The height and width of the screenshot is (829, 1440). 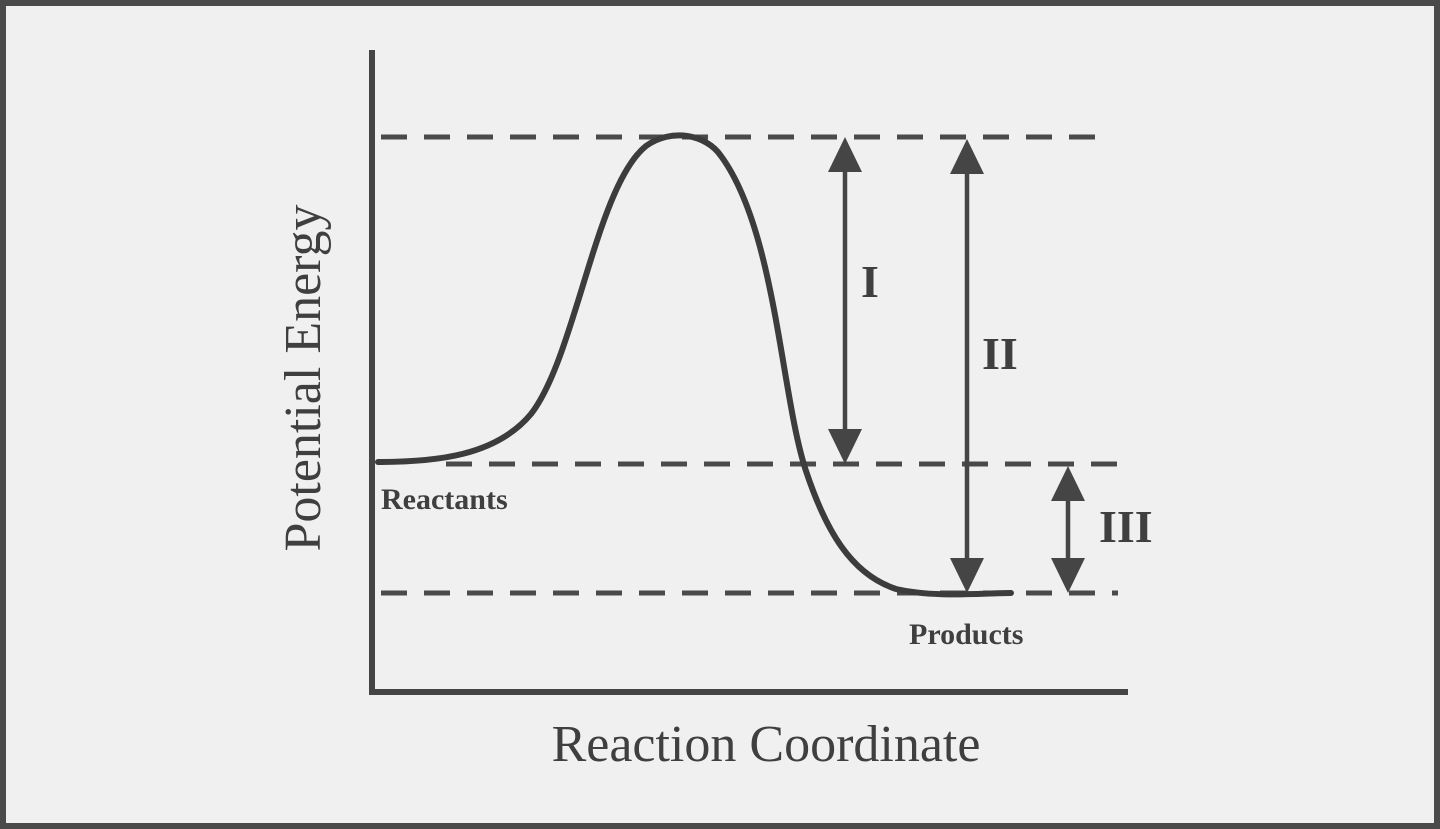 I want to click on x-axis-title: Reaction Coordinate, so click(x=766, y=744).